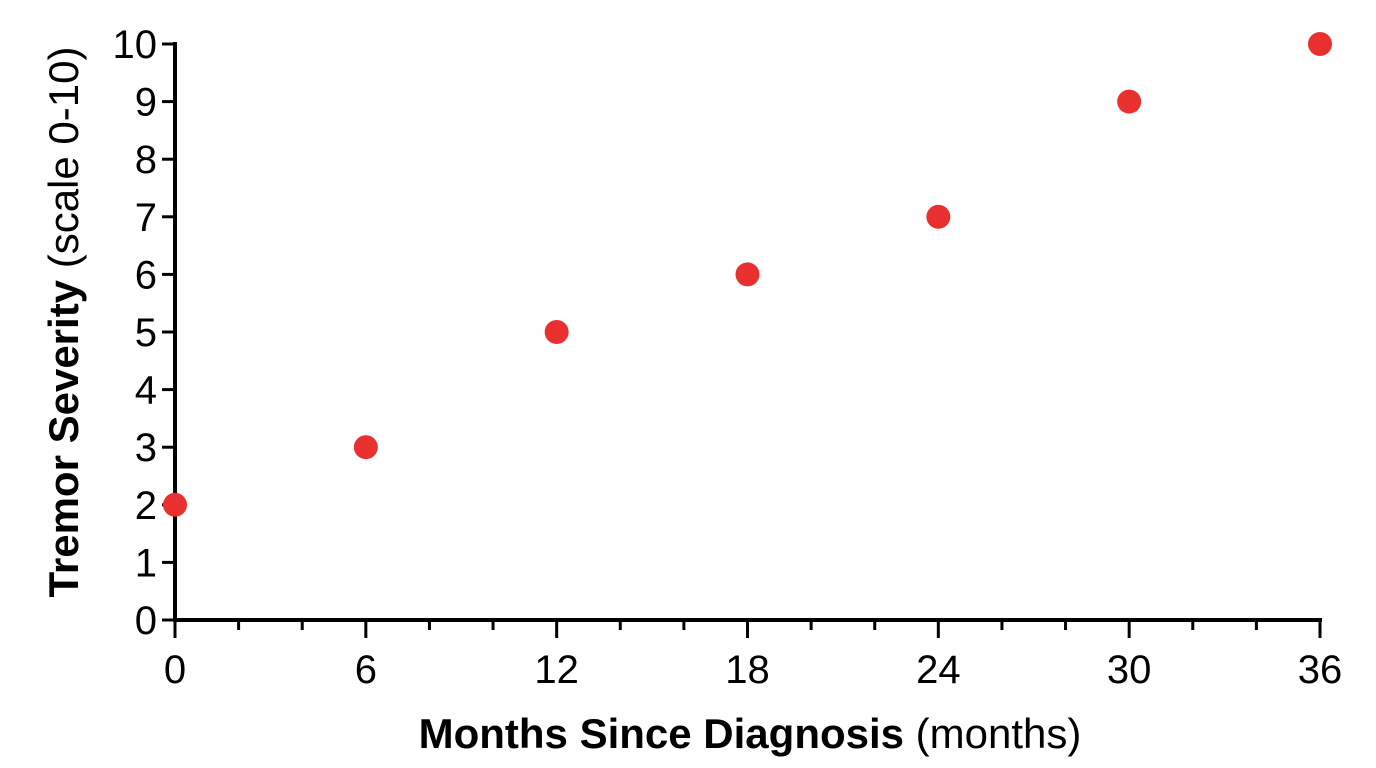 This screenshot has width=1376, height=768. Describe the element at coordinates (747, 670) in the screenshot. I see `x-tick-label: 18` at that location.